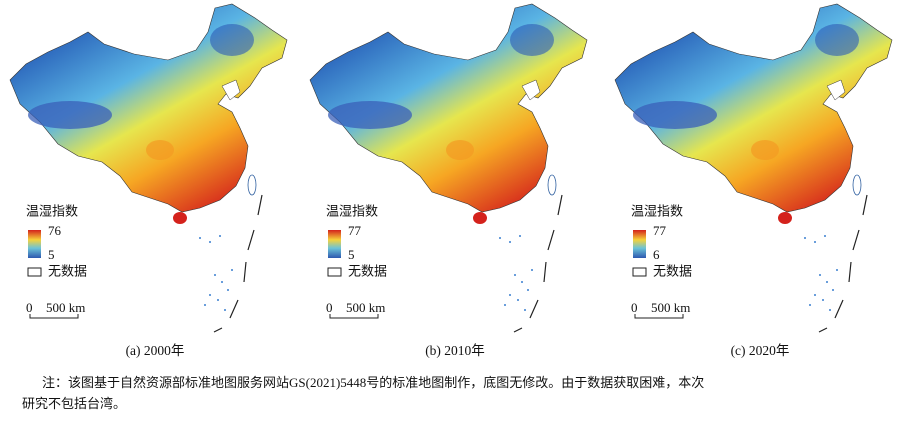 This screenshot has width=900, height=422. What do you see at coordinates (760, 350) in the screenshot?
I see `caption: (c) 2020年` at bounding box center [760, 350].